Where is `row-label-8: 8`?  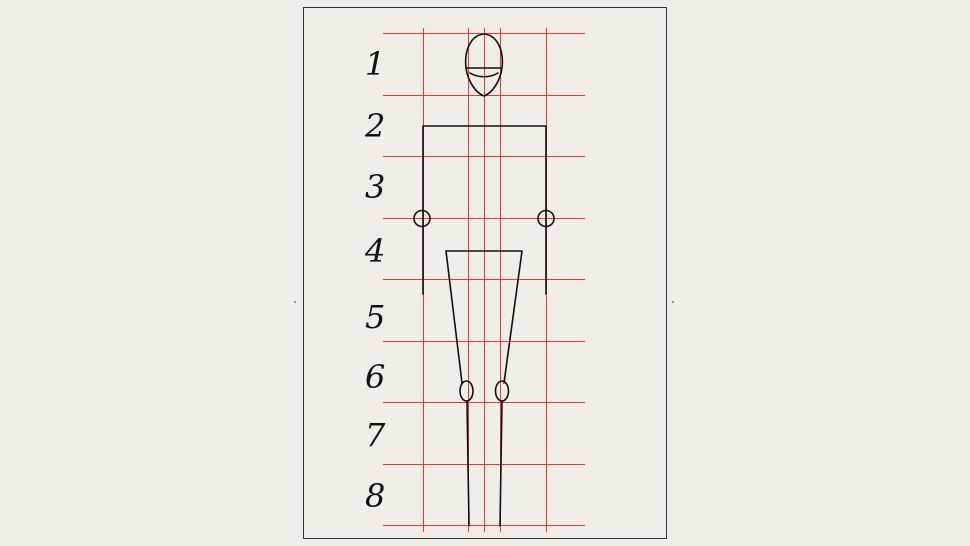
row-label-8: 8 is located at coordinates (375, 496).